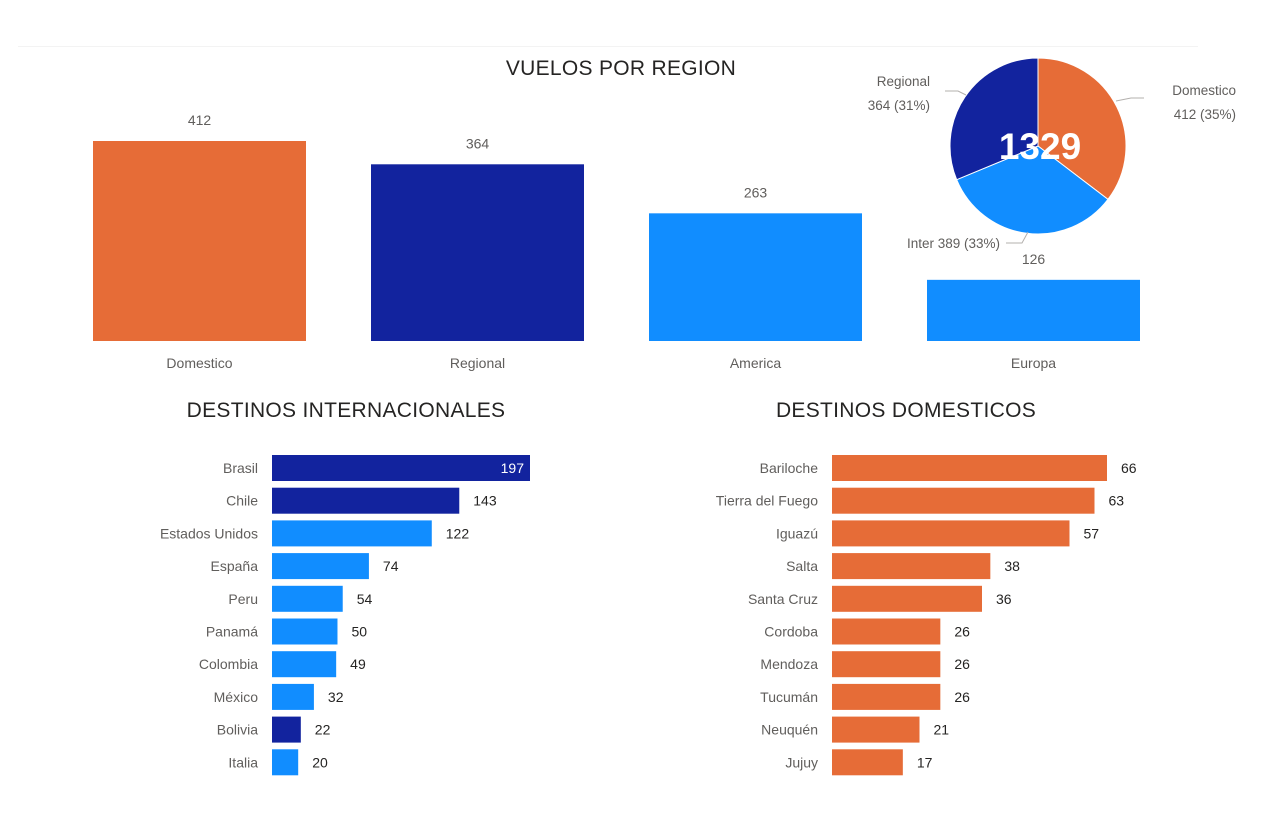 This screenshot has width=1284, height=833. I want to click on x-tick-label-europa: Europa, so click(1033, 363).